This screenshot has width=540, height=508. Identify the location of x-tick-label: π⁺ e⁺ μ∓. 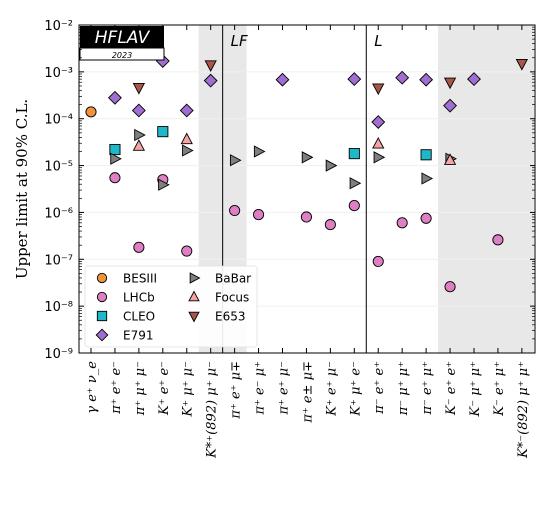
(236, 390).